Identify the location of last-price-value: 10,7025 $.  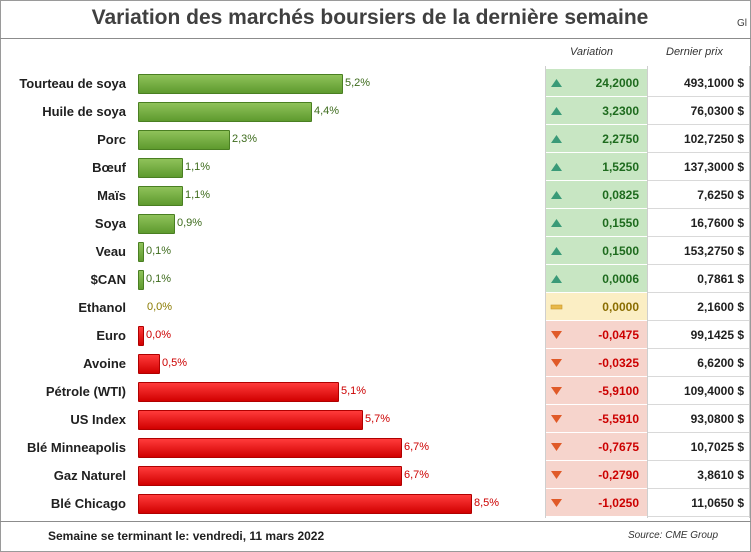
(717, 447).